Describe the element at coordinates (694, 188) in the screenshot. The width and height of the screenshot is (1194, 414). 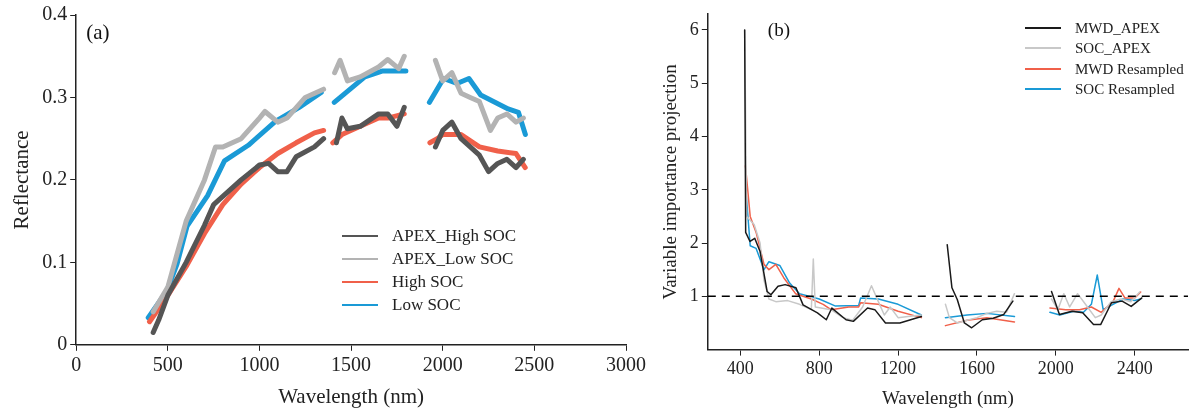
I see `y-tick-label: 3` at that location.